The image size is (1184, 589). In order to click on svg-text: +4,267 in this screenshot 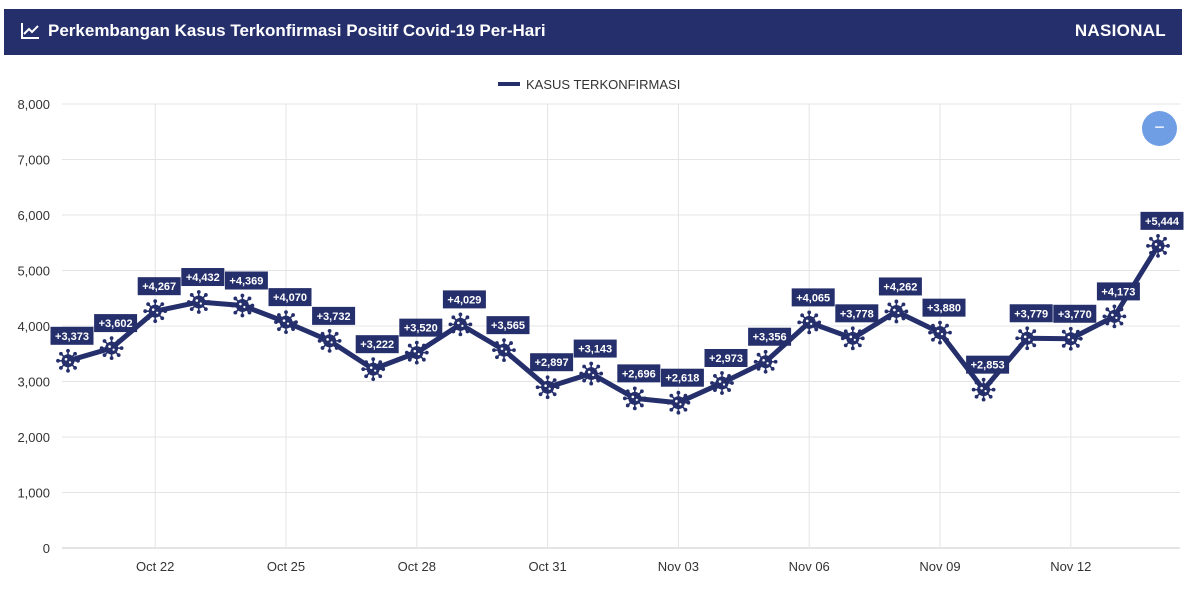, I will do `click(159, 287)`.